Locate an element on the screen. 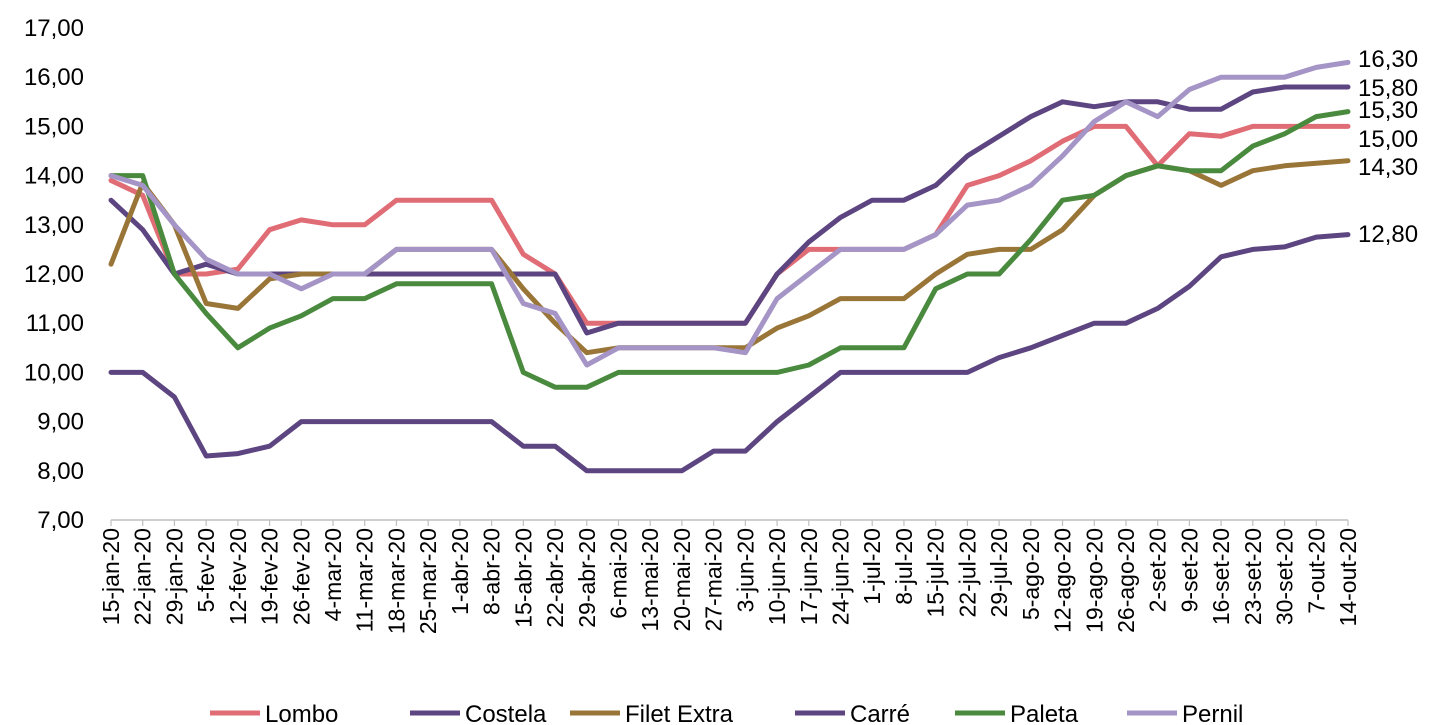 The width and height of the screenshot is (1446, 725). x-tick-label: 30-set-20 is located at coordinates (1285, 576).